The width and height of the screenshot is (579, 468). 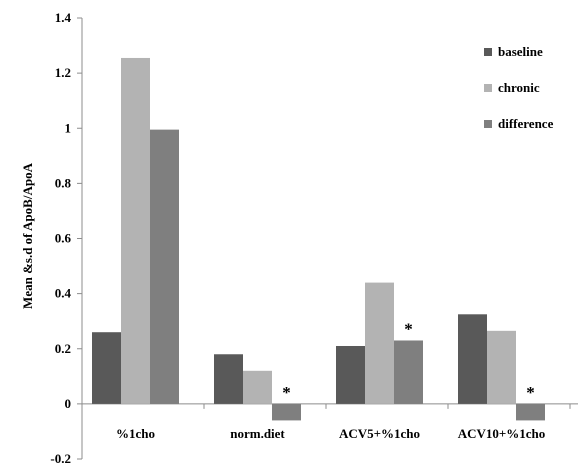 I want to click on y-tick-label: 0.8, so click(x=63, y=182).